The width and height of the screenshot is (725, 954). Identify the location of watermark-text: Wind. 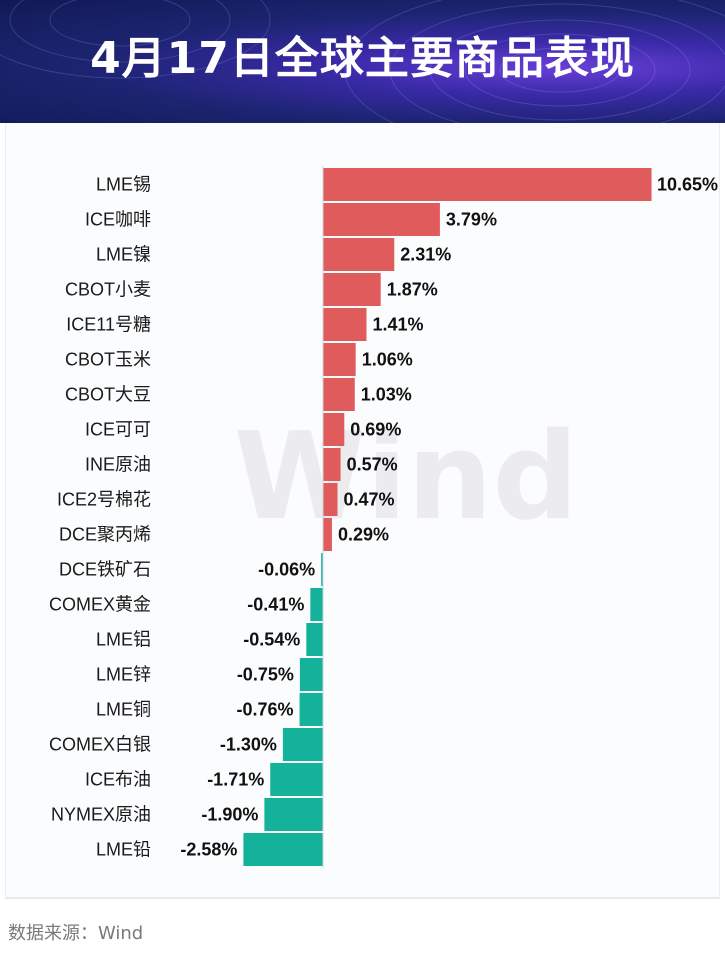
(406, 477).